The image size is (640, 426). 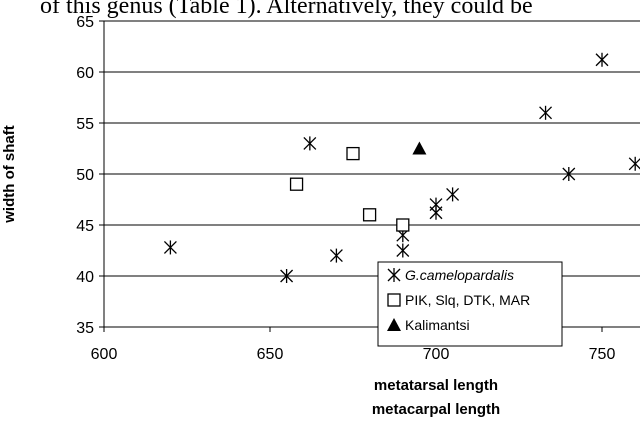 I want to click on y-tick-label: 50, so click(x=85, y=175).